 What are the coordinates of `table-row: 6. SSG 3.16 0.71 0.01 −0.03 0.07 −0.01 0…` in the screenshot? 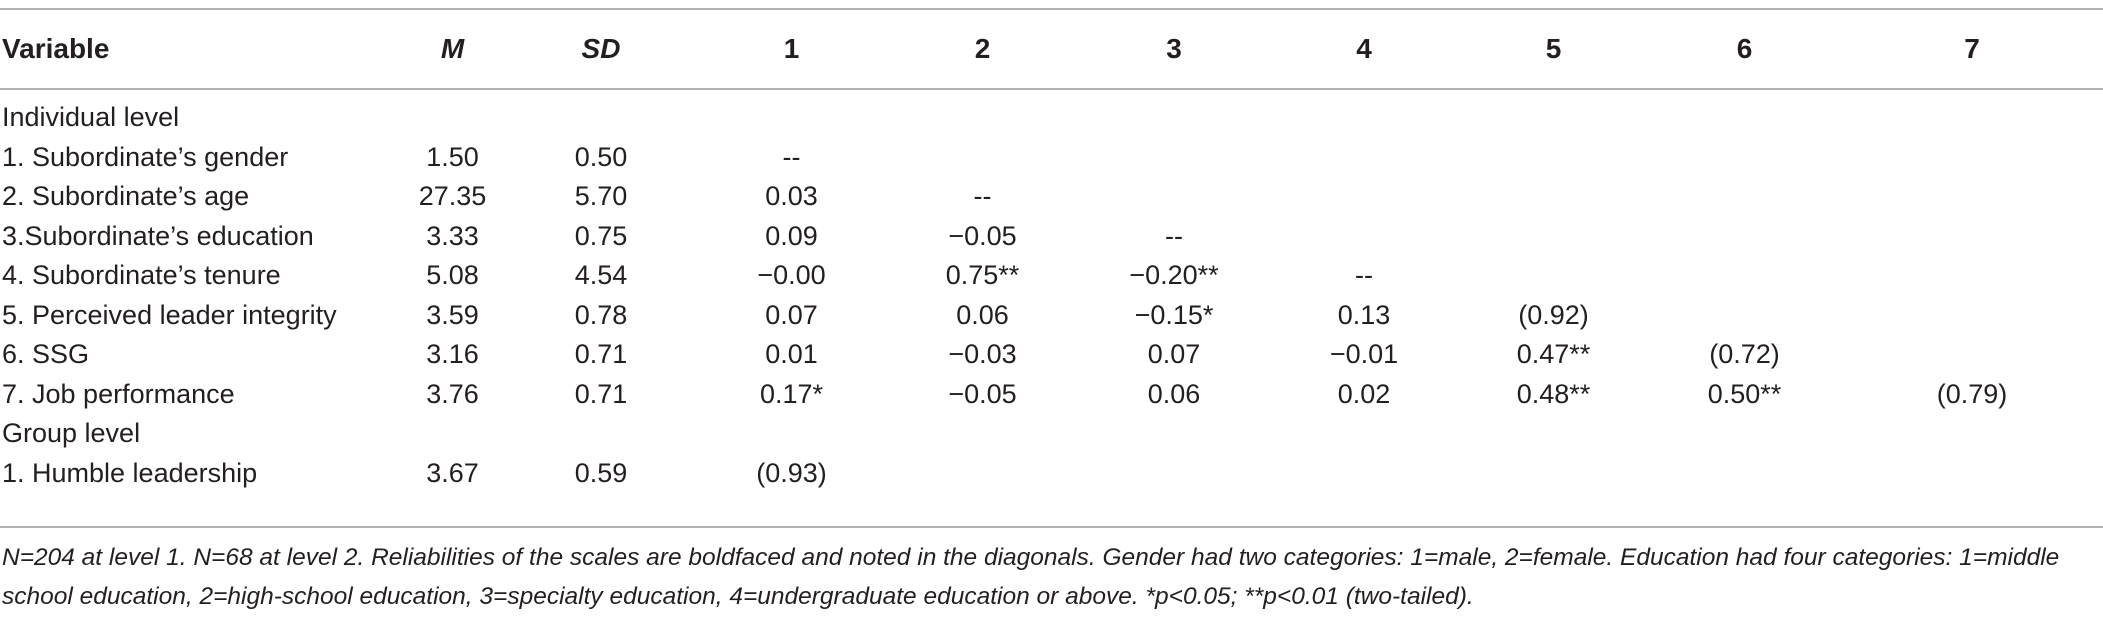 It's located at (1051, 355).